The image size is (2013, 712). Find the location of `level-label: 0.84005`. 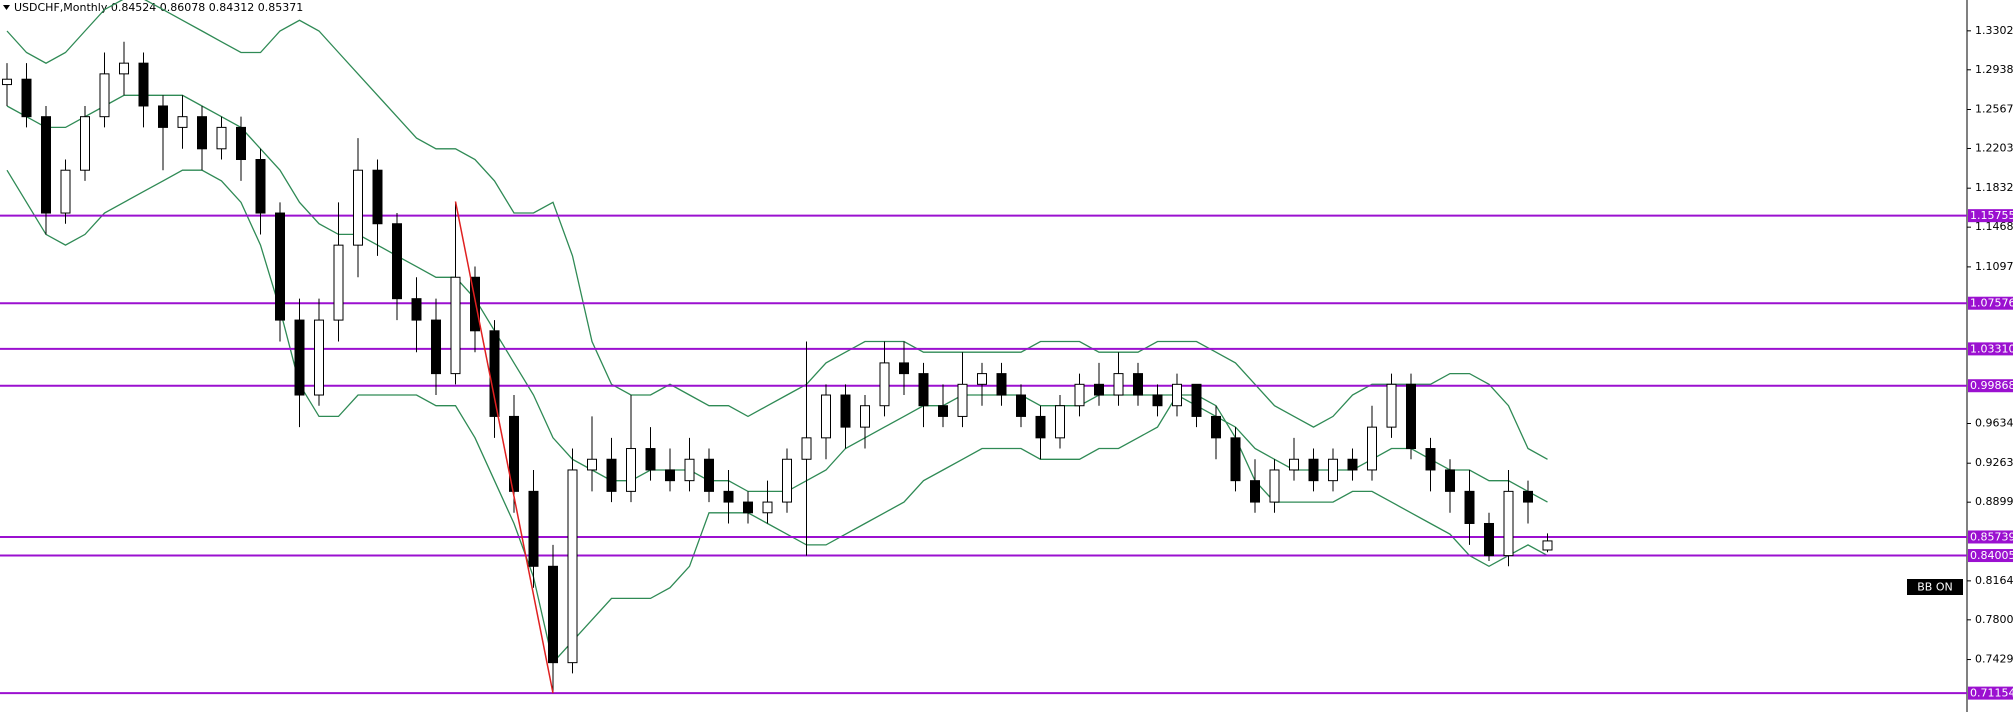

level-label: 0.84005 is located at coordinates (1991, 555).